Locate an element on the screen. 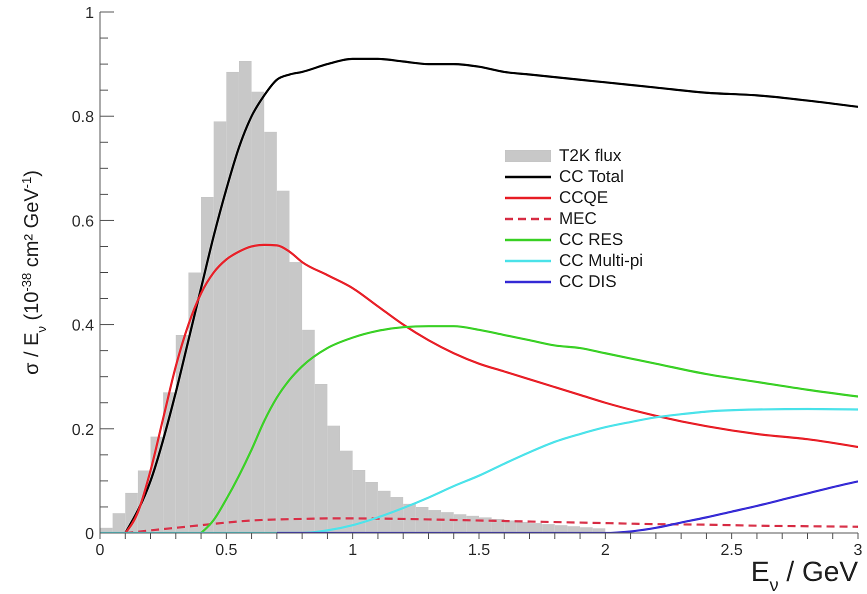 This screenshot has width=867, height=594. legend-label: CC Total is located at coordinates (591, 176).